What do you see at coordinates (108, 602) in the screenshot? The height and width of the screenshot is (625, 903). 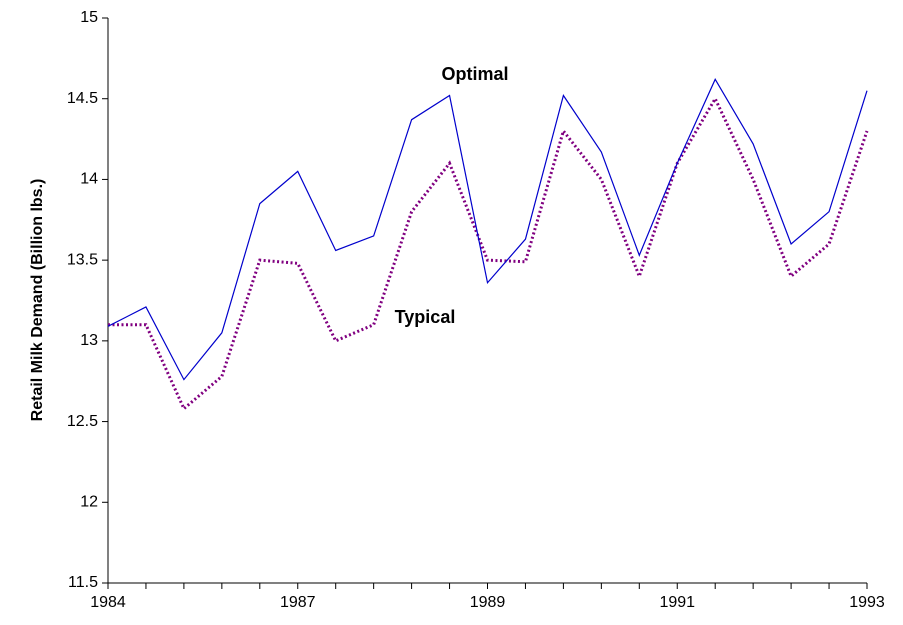 I see `x-tick-label: 1984` at bounding box center [108, 602].